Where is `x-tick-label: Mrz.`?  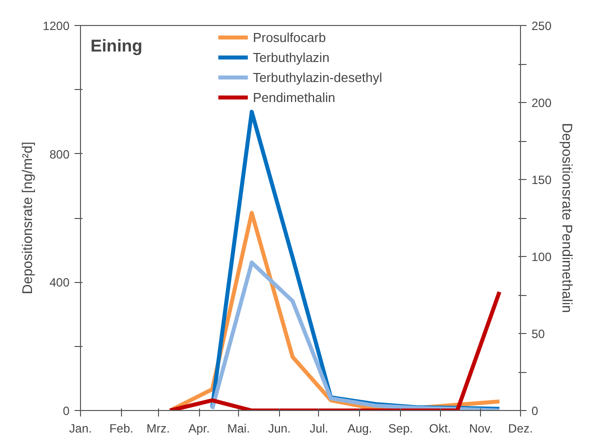 x-tick-label: Mrz. is located at coordinates (158, 429).